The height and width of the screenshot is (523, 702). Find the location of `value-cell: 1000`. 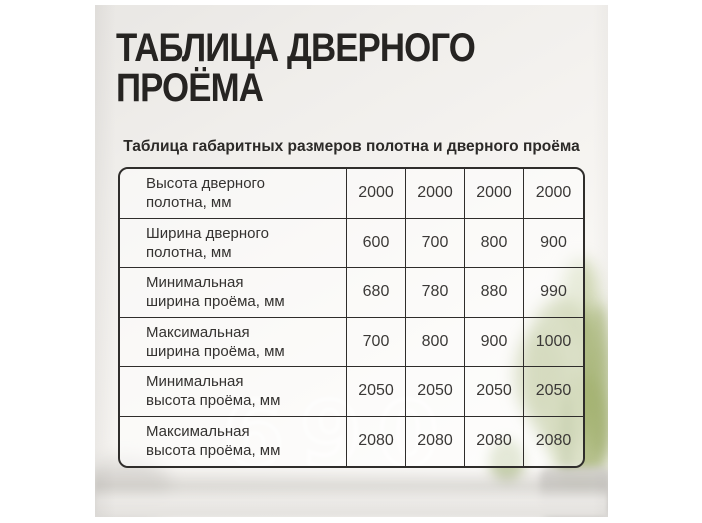

value-cell: 1000 is located at coordinates (553, 341).